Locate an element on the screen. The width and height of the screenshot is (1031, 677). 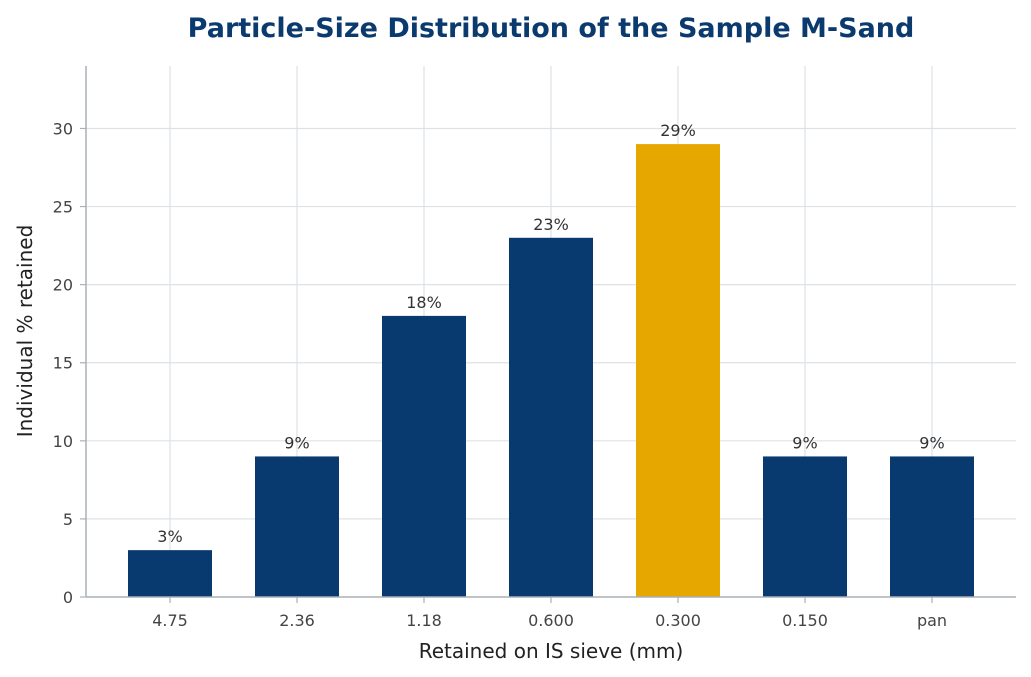
x-tick-label: 1.18 is located at coordinates (424, 620).